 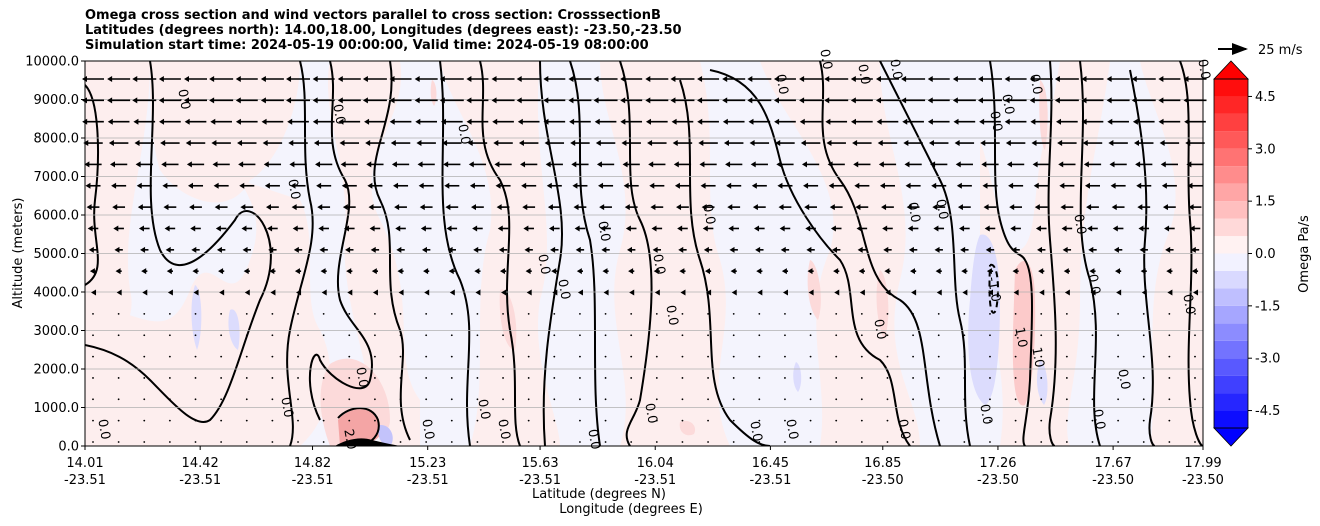 What do you see at coordinates (57, 177) in the screenshot?
I see `y-tick-label: 7000.0` at bounding box center [57, 177].